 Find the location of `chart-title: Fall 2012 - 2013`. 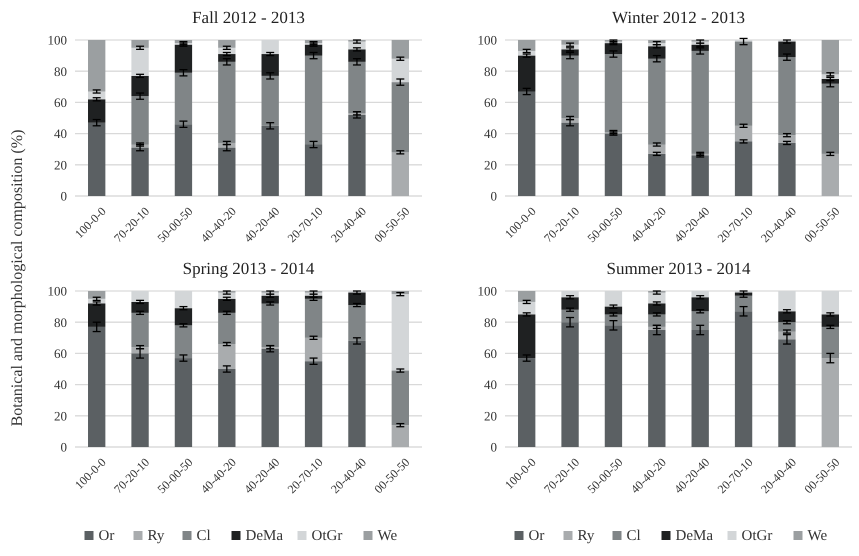

chart-title: Fall 2012 - 2013 is located at coordinates (248, 17).